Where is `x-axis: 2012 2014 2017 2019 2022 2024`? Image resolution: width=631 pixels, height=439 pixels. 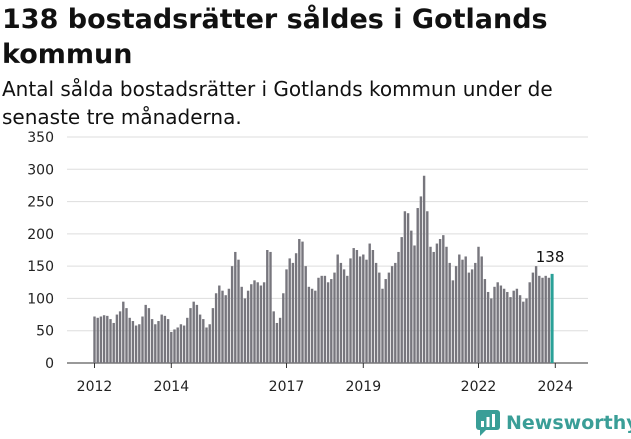 x-axis: 2012 2014 2017 2019 2022 2024 is located at coordinates (325, 379).